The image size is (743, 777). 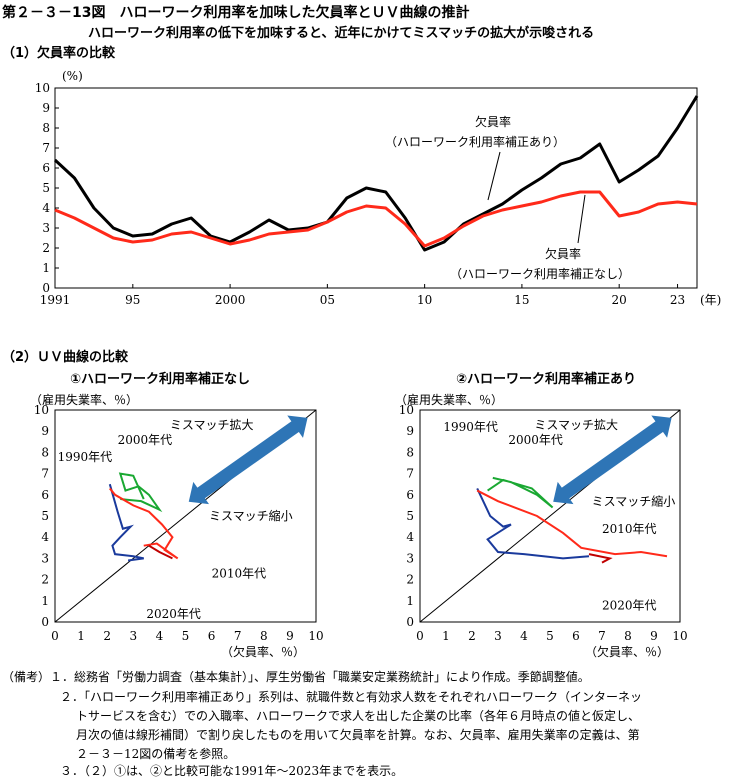 What do you see at coordinates (520, 492) in the screenshot?
I see `uv-line-2000年代` at bounding box center [520, 492].